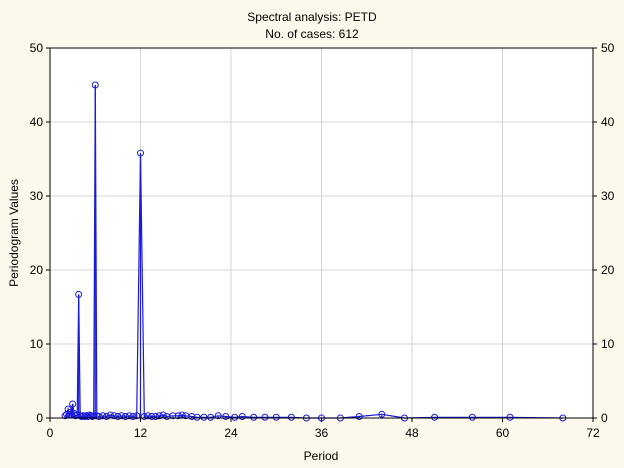  Describe the element at coordinates (39, 418) in the screenshot. I see `y-tick-label-left: 0` at that location.